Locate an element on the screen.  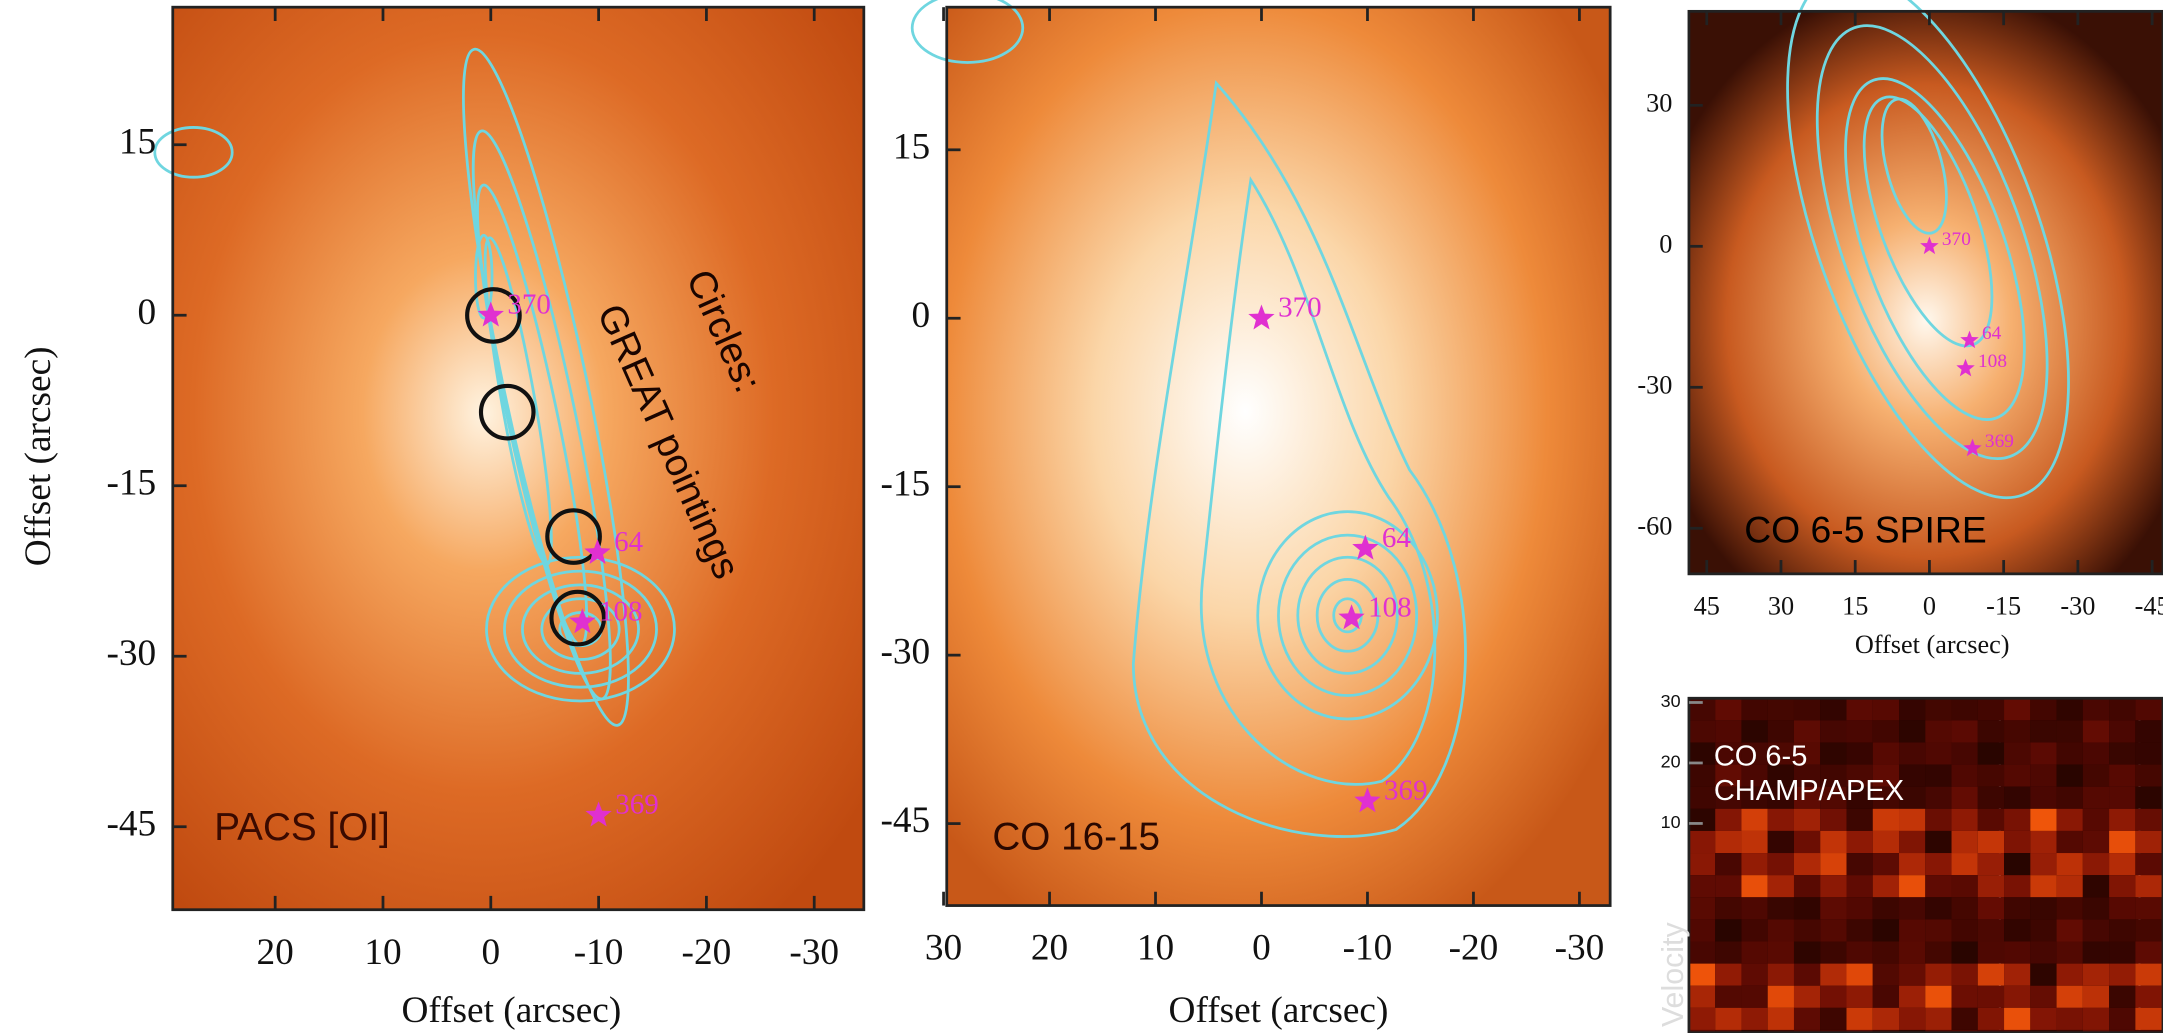
y-tick-label: -60 is located at coordinates (1654, 525).